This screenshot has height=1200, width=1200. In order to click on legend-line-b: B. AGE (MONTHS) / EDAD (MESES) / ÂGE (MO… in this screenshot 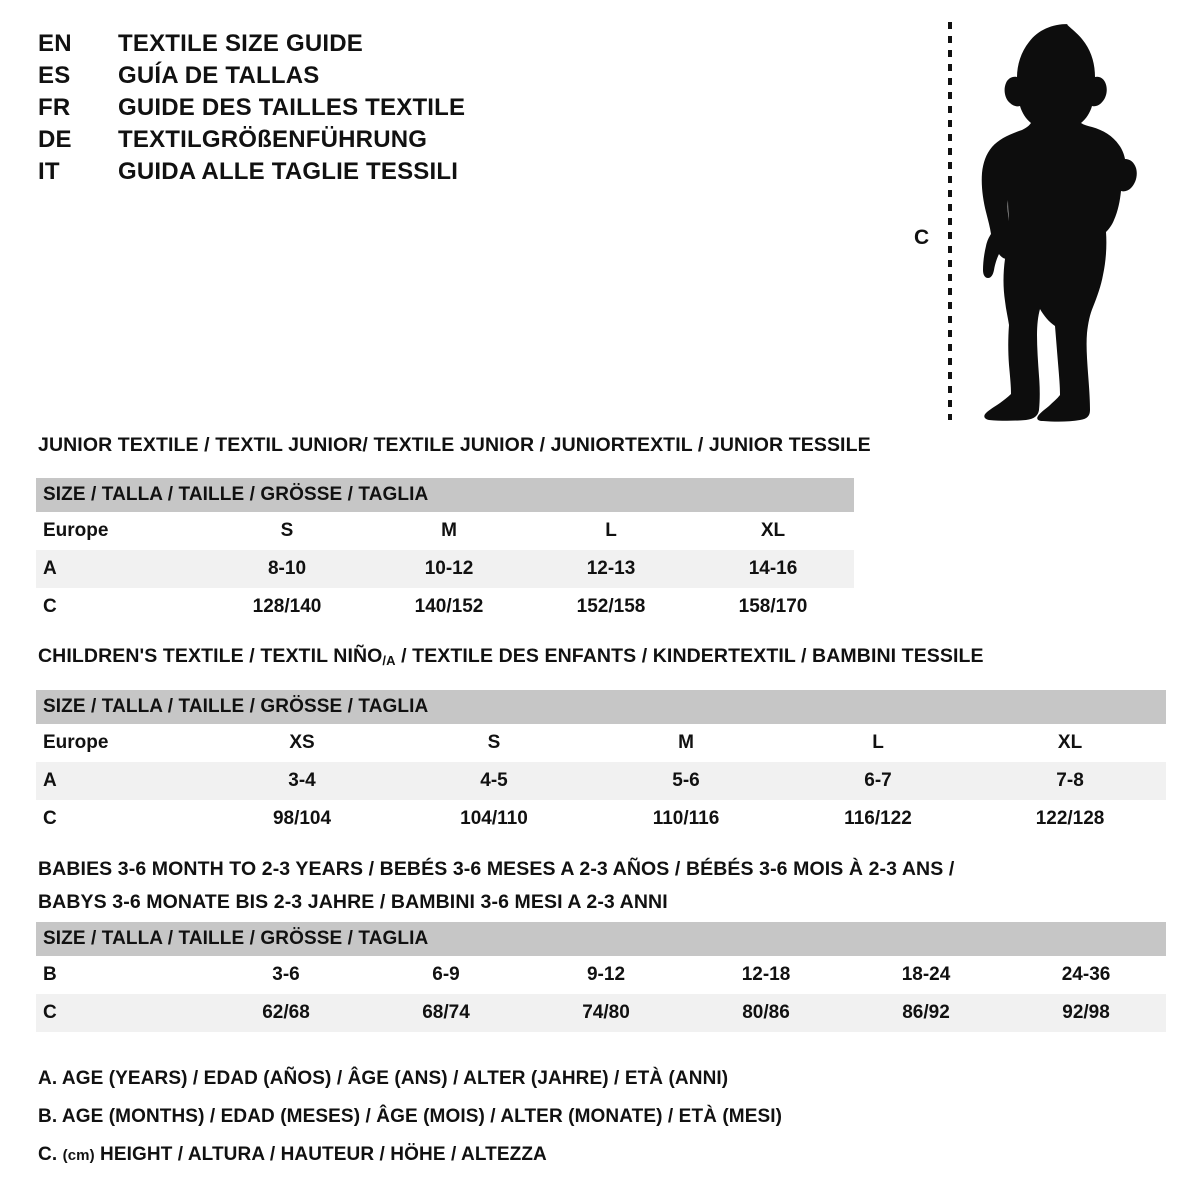, I will do `click(488, 1117)`.